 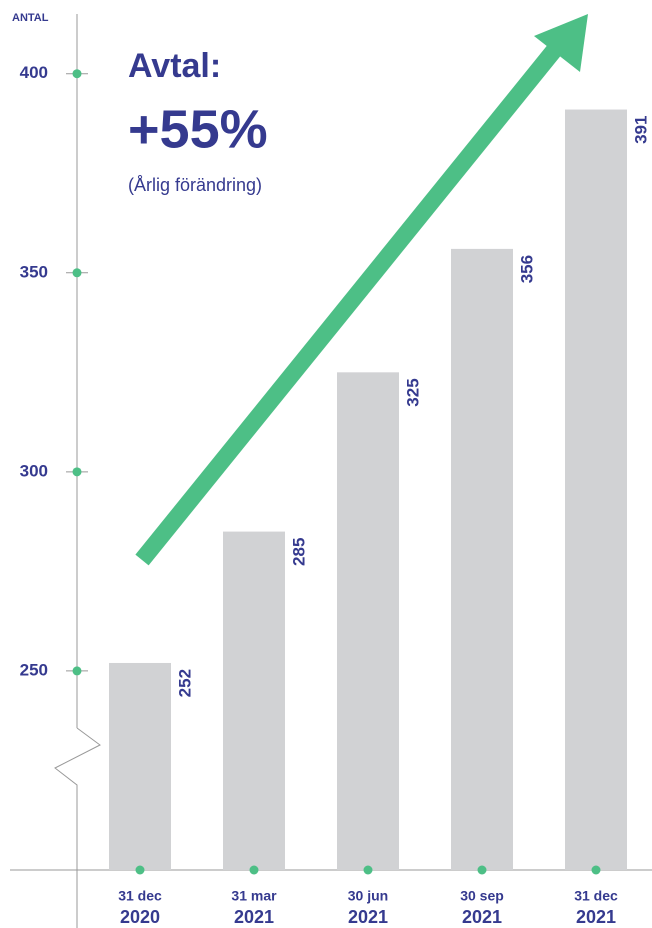 What do you see at coordinates (34, 271) in the screenshot?
I see `y-tick-label: 350` at bounding box center [34, 271].